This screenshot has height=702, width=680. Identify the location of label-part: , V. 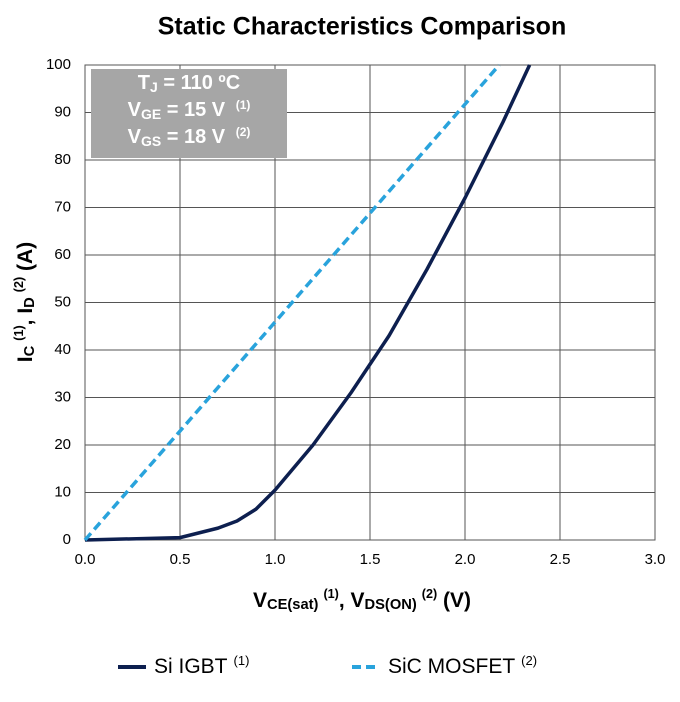
(352, 600).